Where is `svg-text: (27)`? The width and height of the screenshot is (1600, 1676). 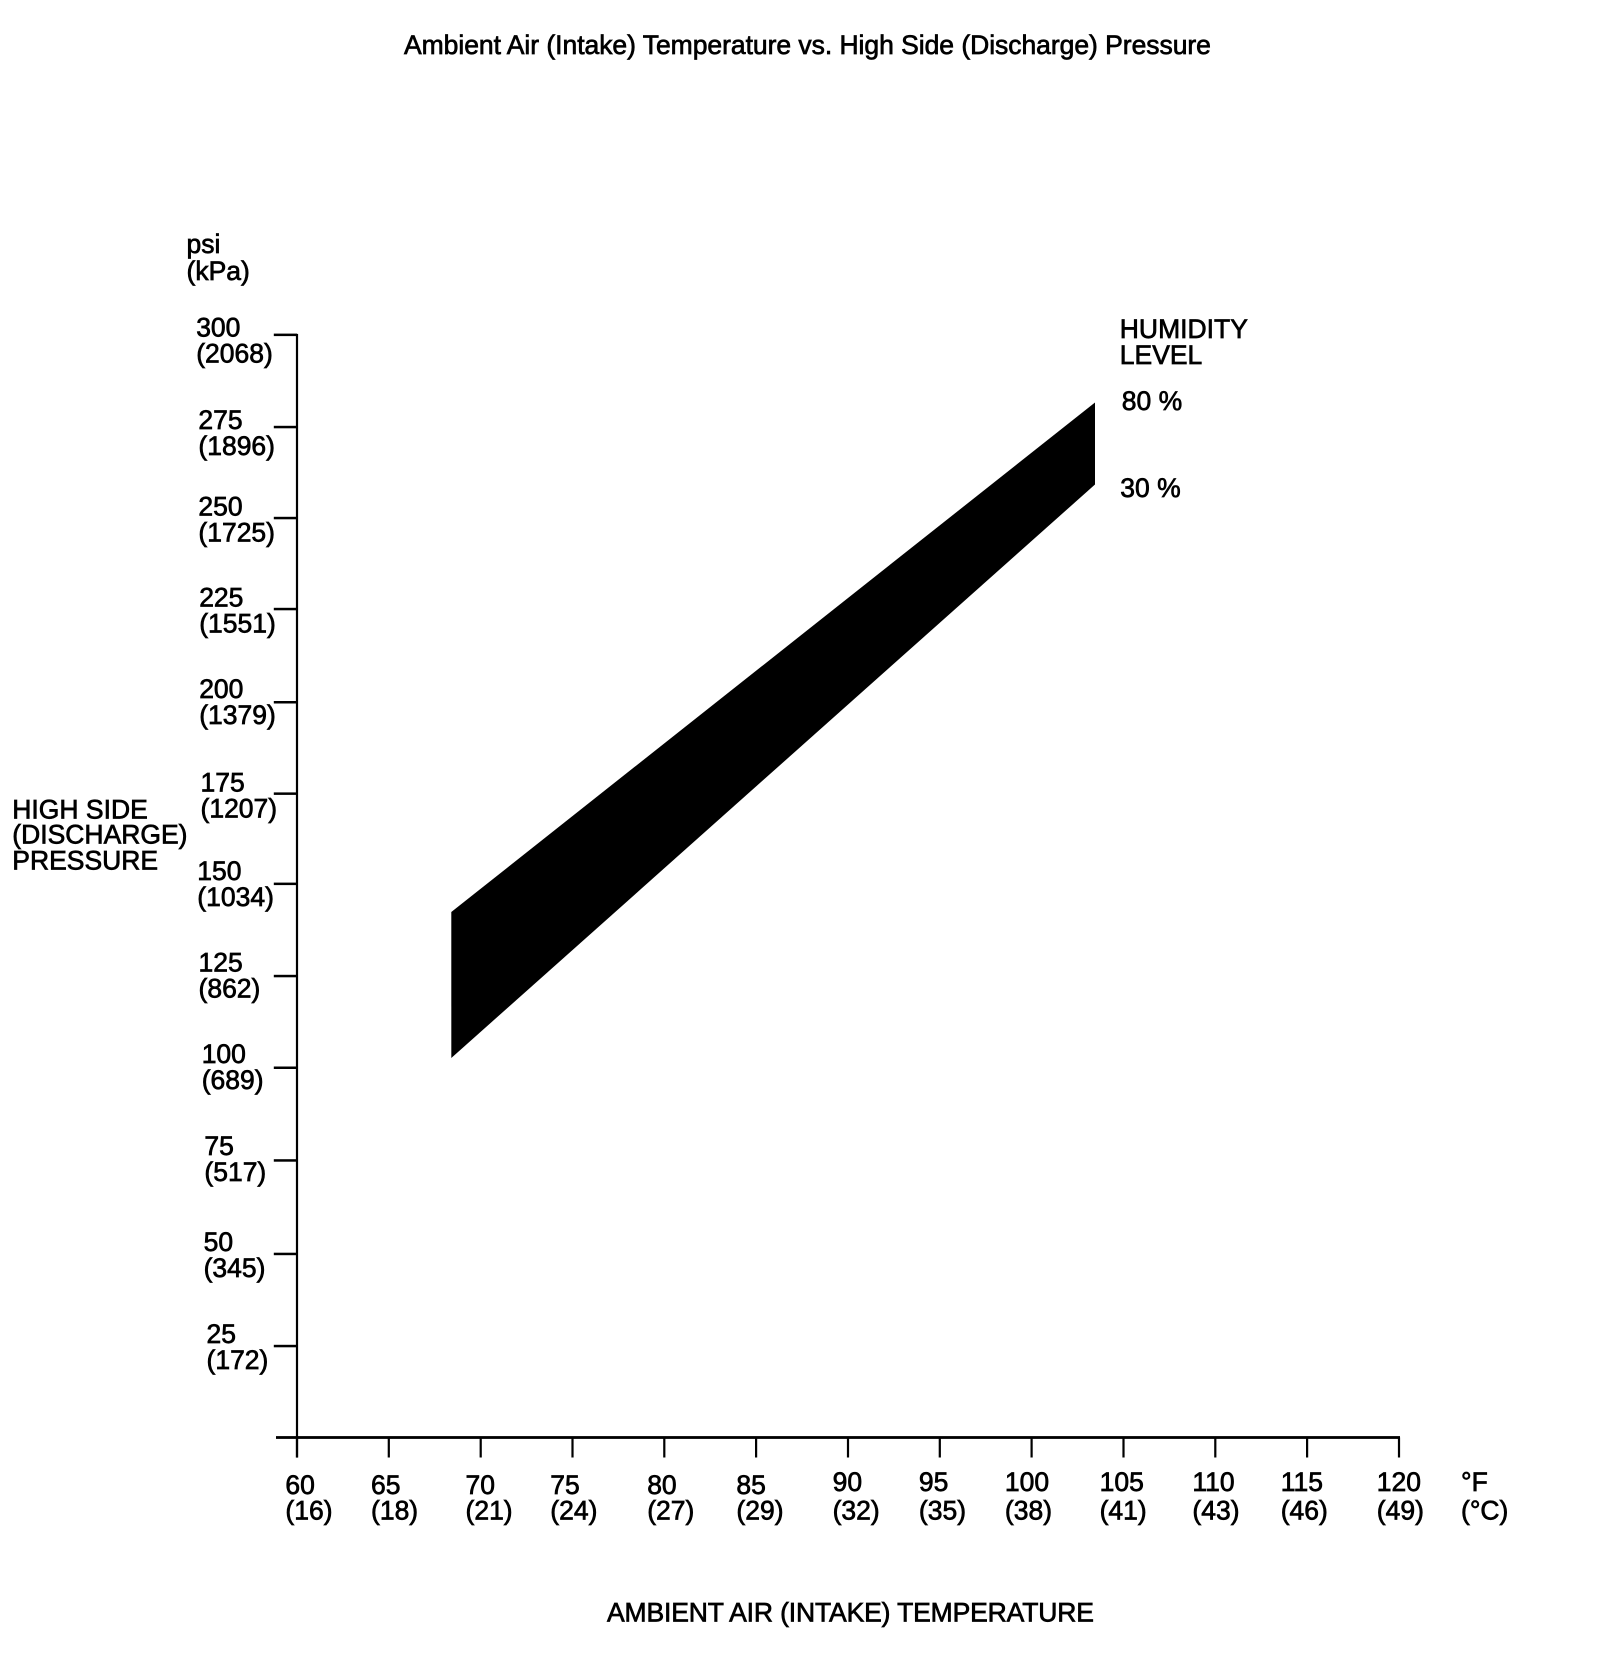
svg-text: (27) is located at coordinates (670, 1511).